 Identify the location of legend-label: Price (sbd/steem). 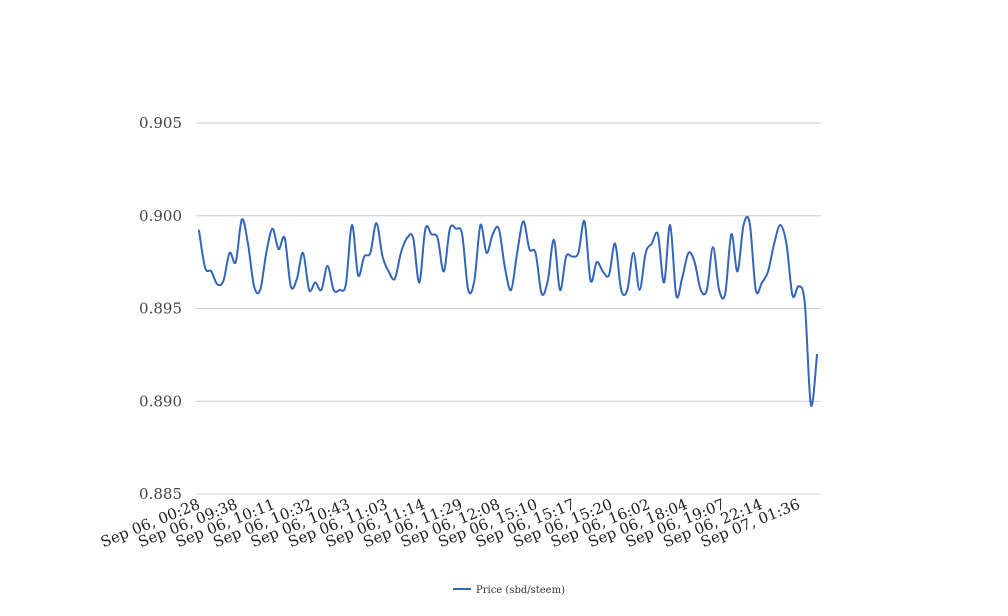
(520, 590).